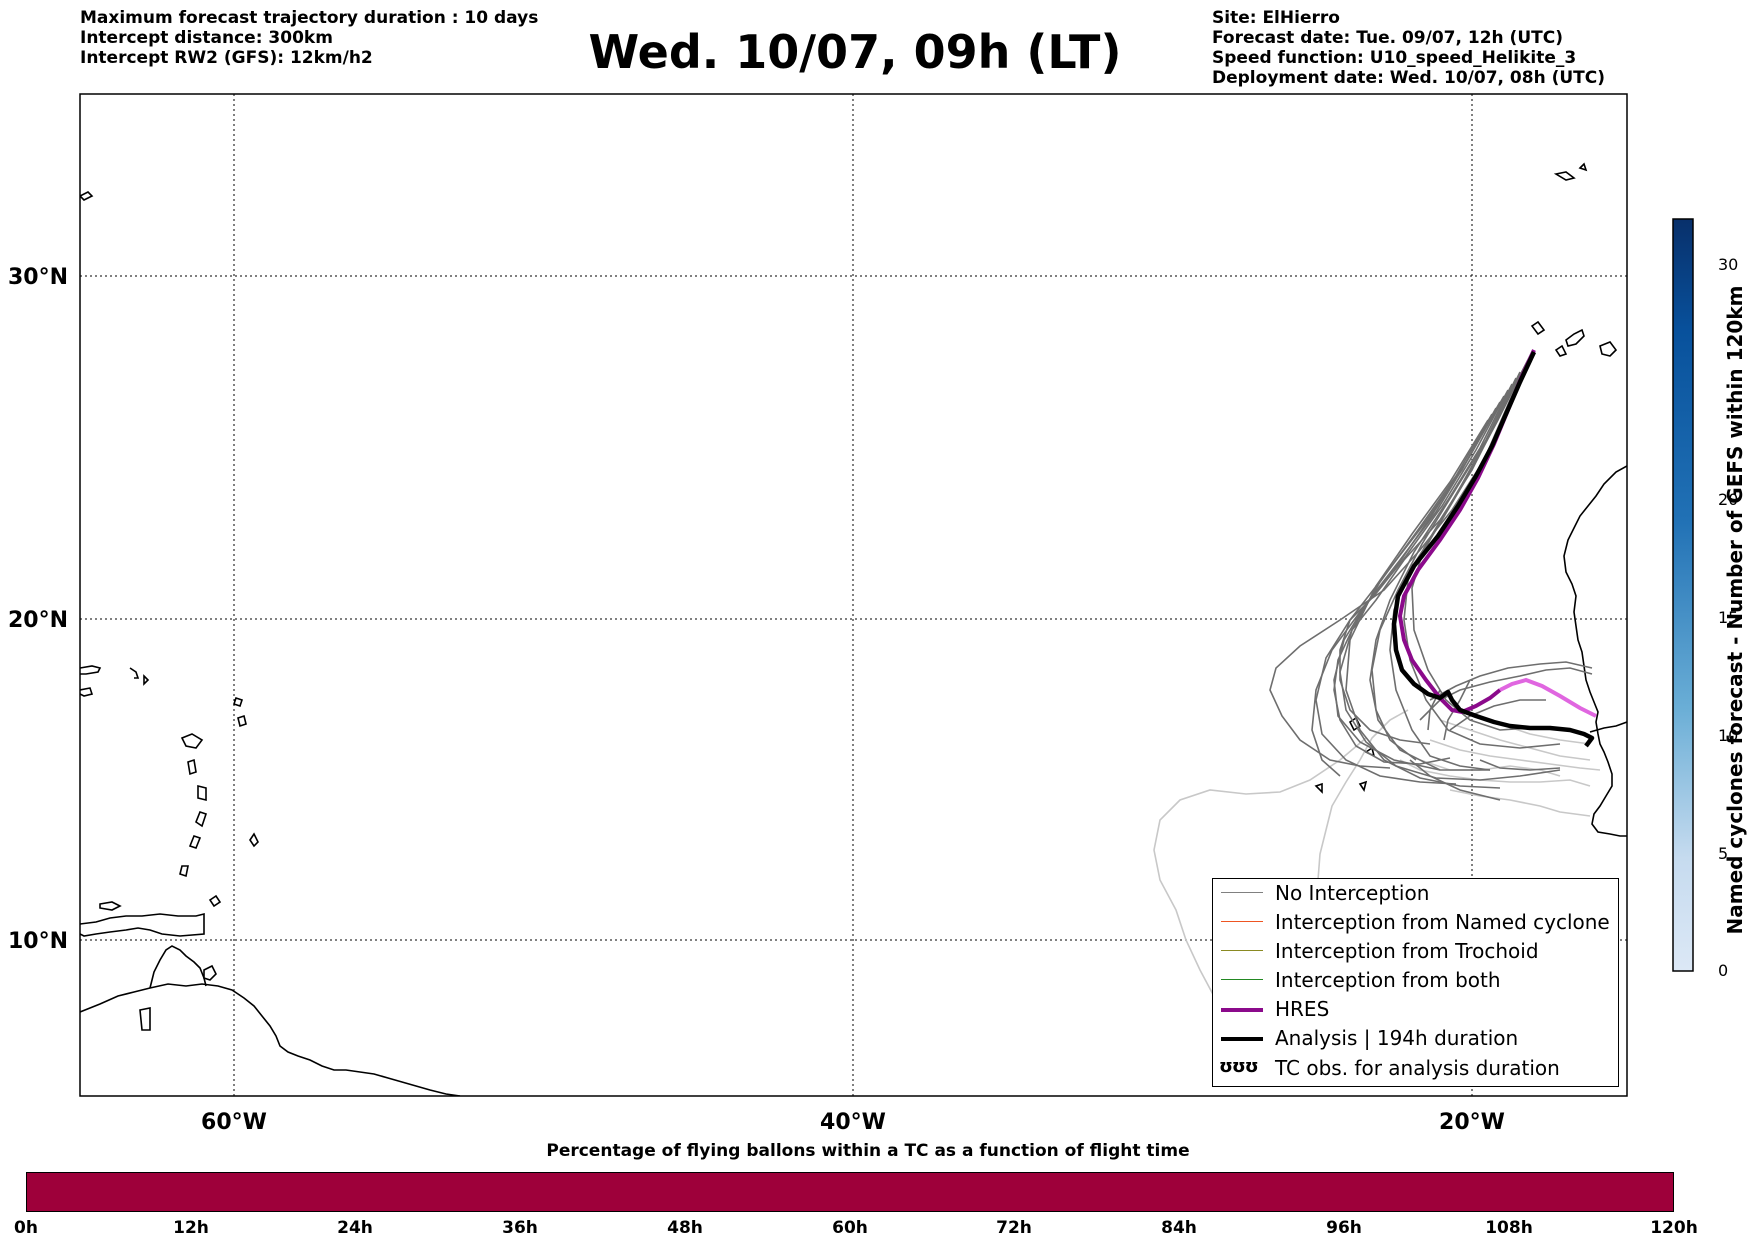  I want to click on coast-trinidad, so click(210, 972).